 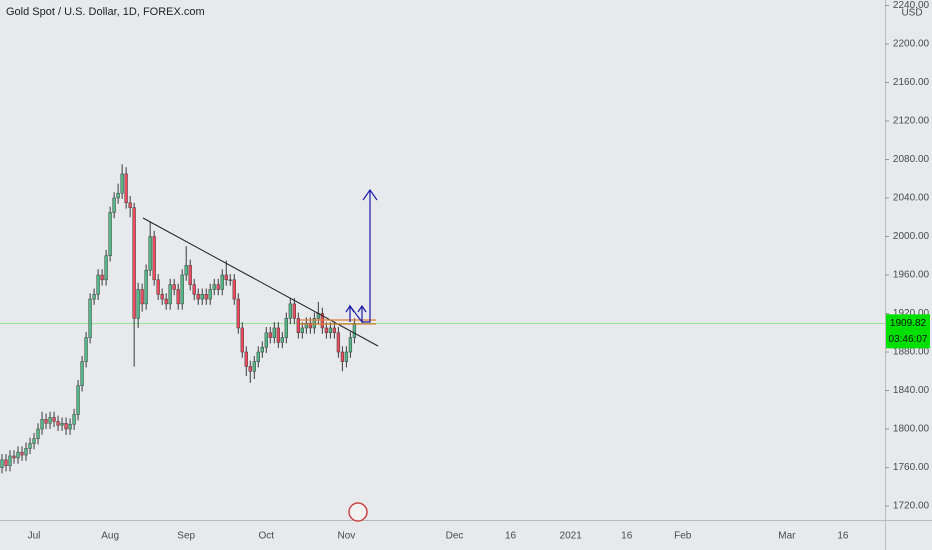 I want to click on y-tick-label: 1960.00, so click(x=911, y=275).